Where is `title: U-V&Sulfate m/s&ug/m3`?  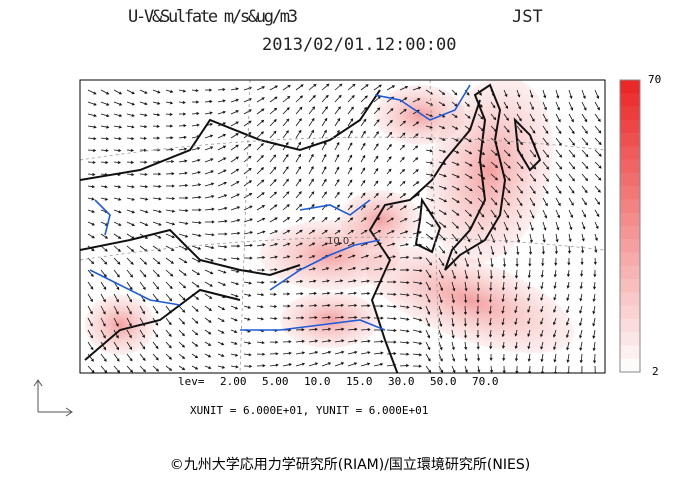
title: U-V&Sulfate m/s&ug/m3 is located at coordinates (213, 17).